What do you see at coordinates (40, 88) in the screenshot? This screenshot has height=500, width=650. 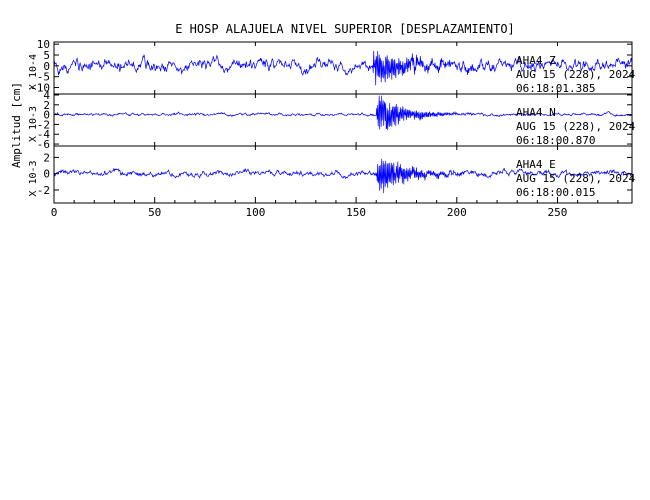 I see `y-tick-label: -10` at bounding box center [40, 88].